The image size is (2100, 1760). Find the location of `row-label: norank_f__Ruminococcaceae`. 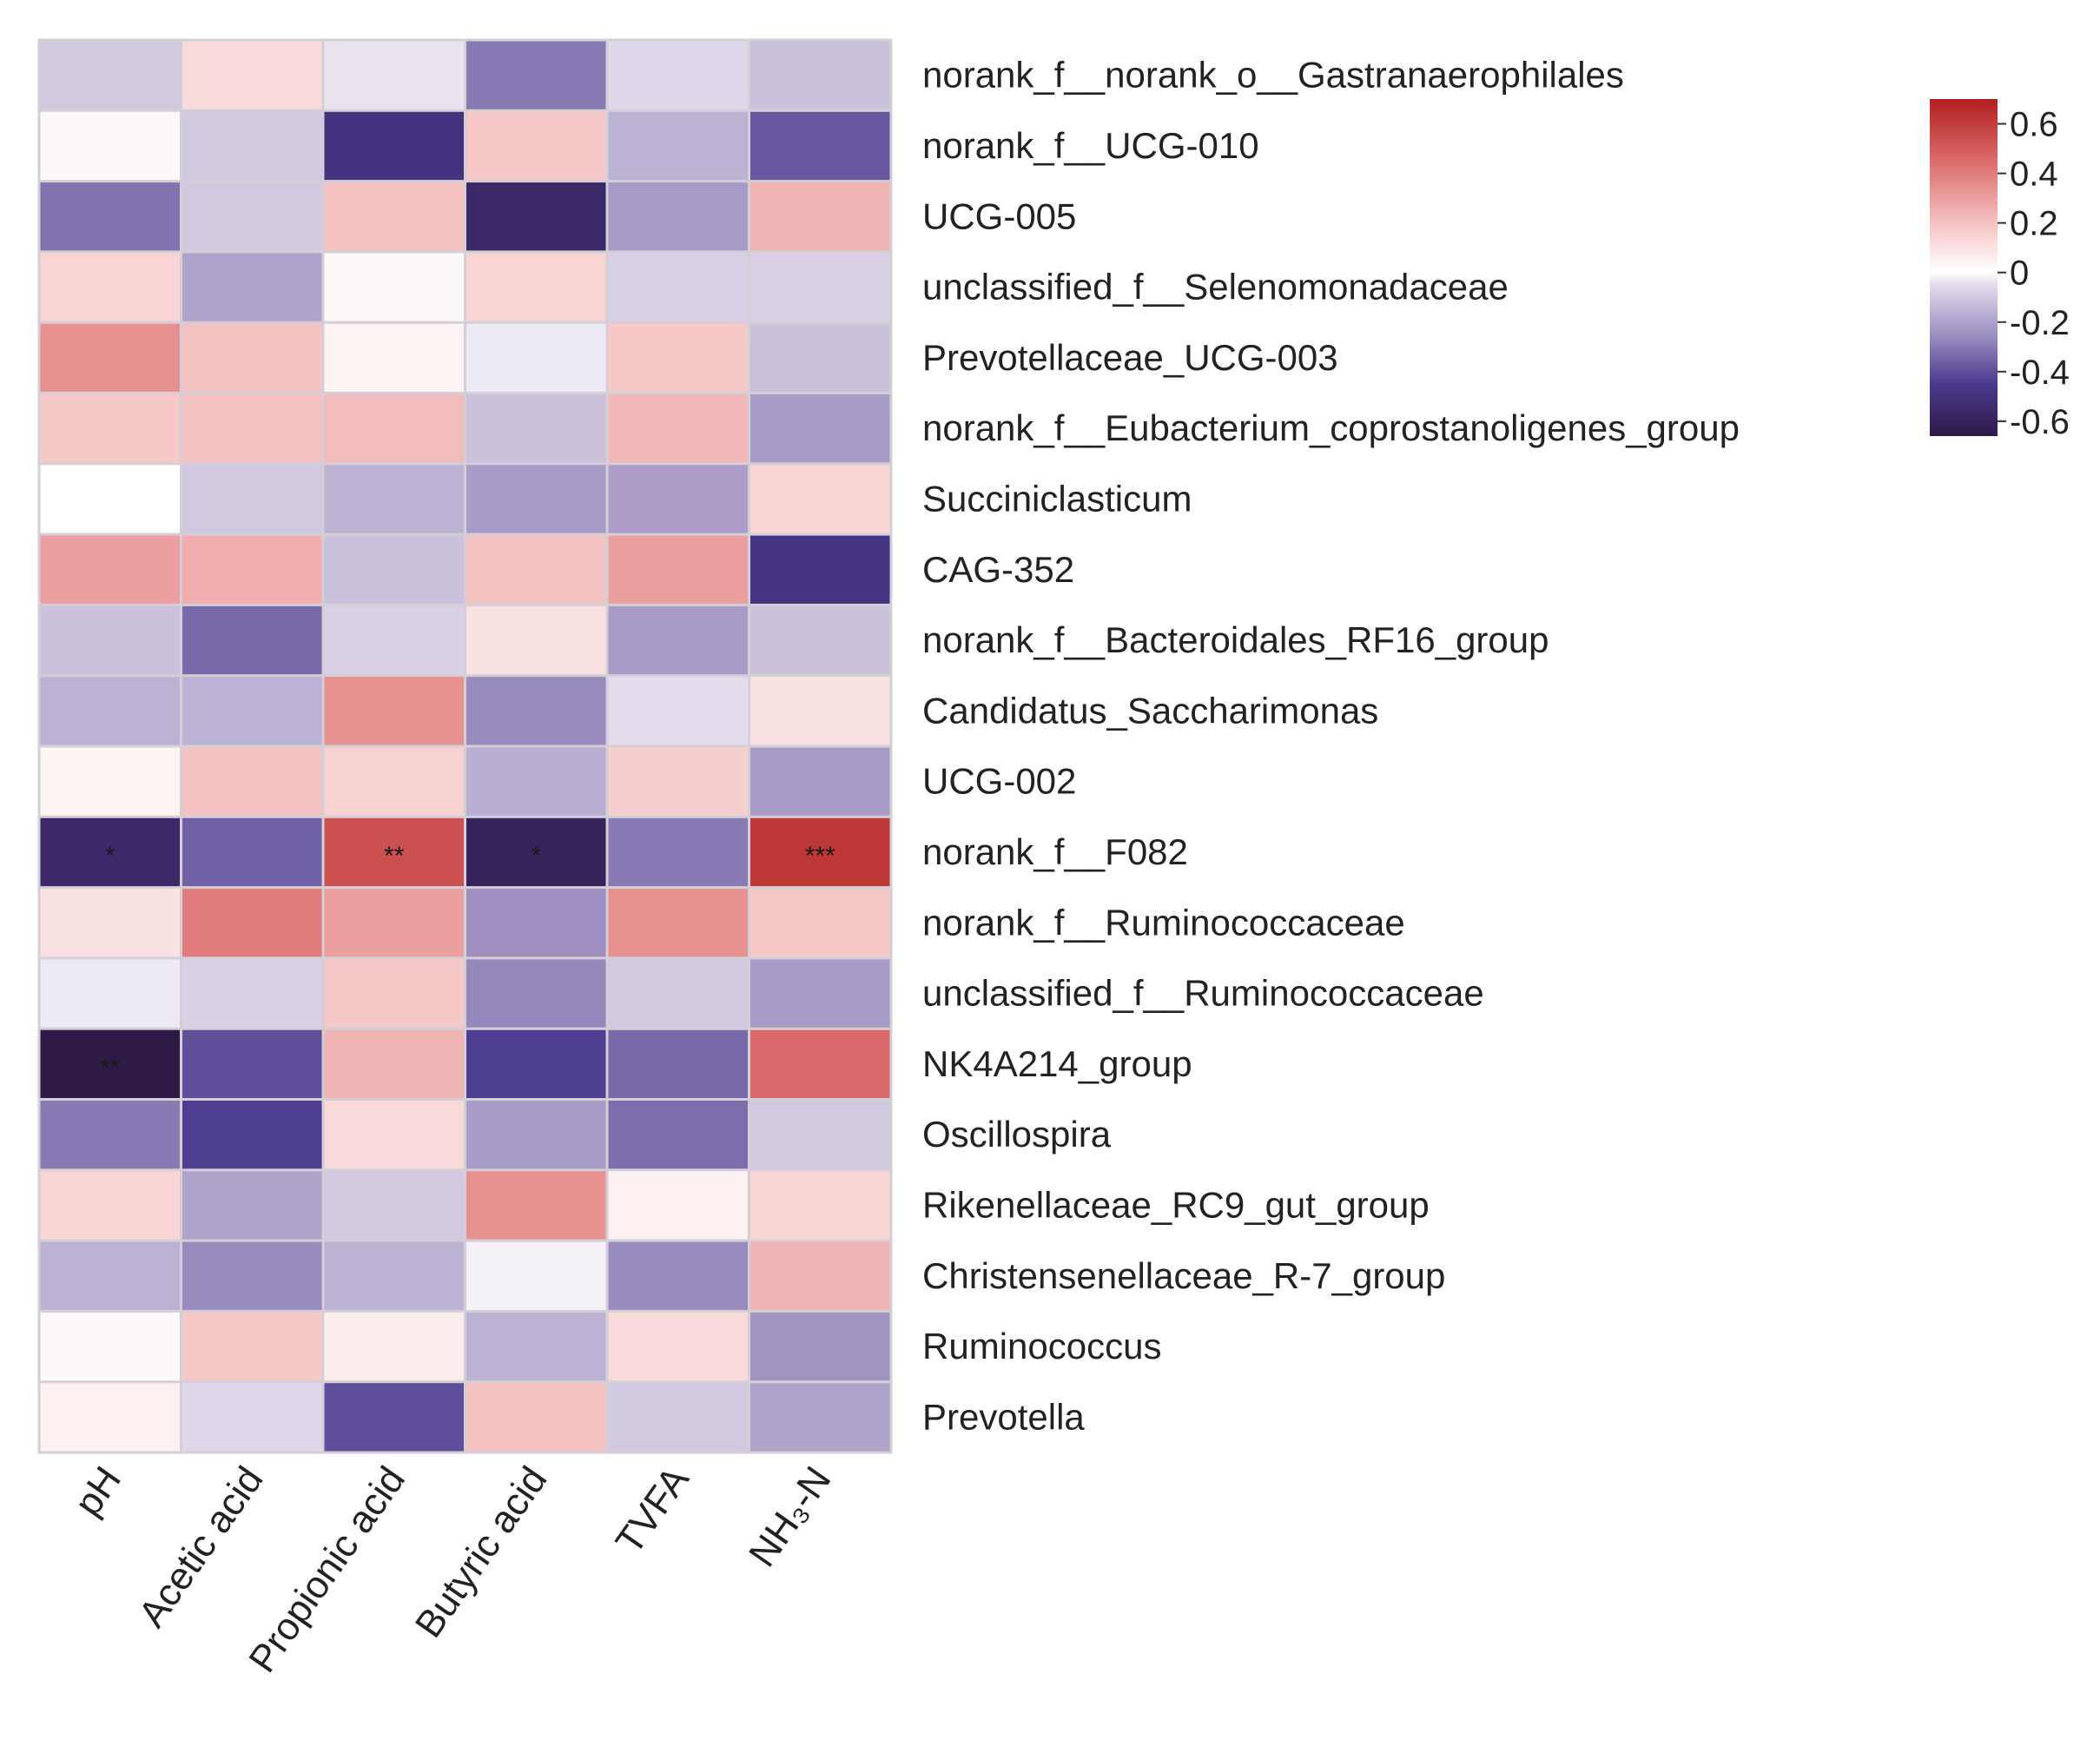

row-label: norank_f__Ruminococcaceae is located at coordinates (1163, 923).